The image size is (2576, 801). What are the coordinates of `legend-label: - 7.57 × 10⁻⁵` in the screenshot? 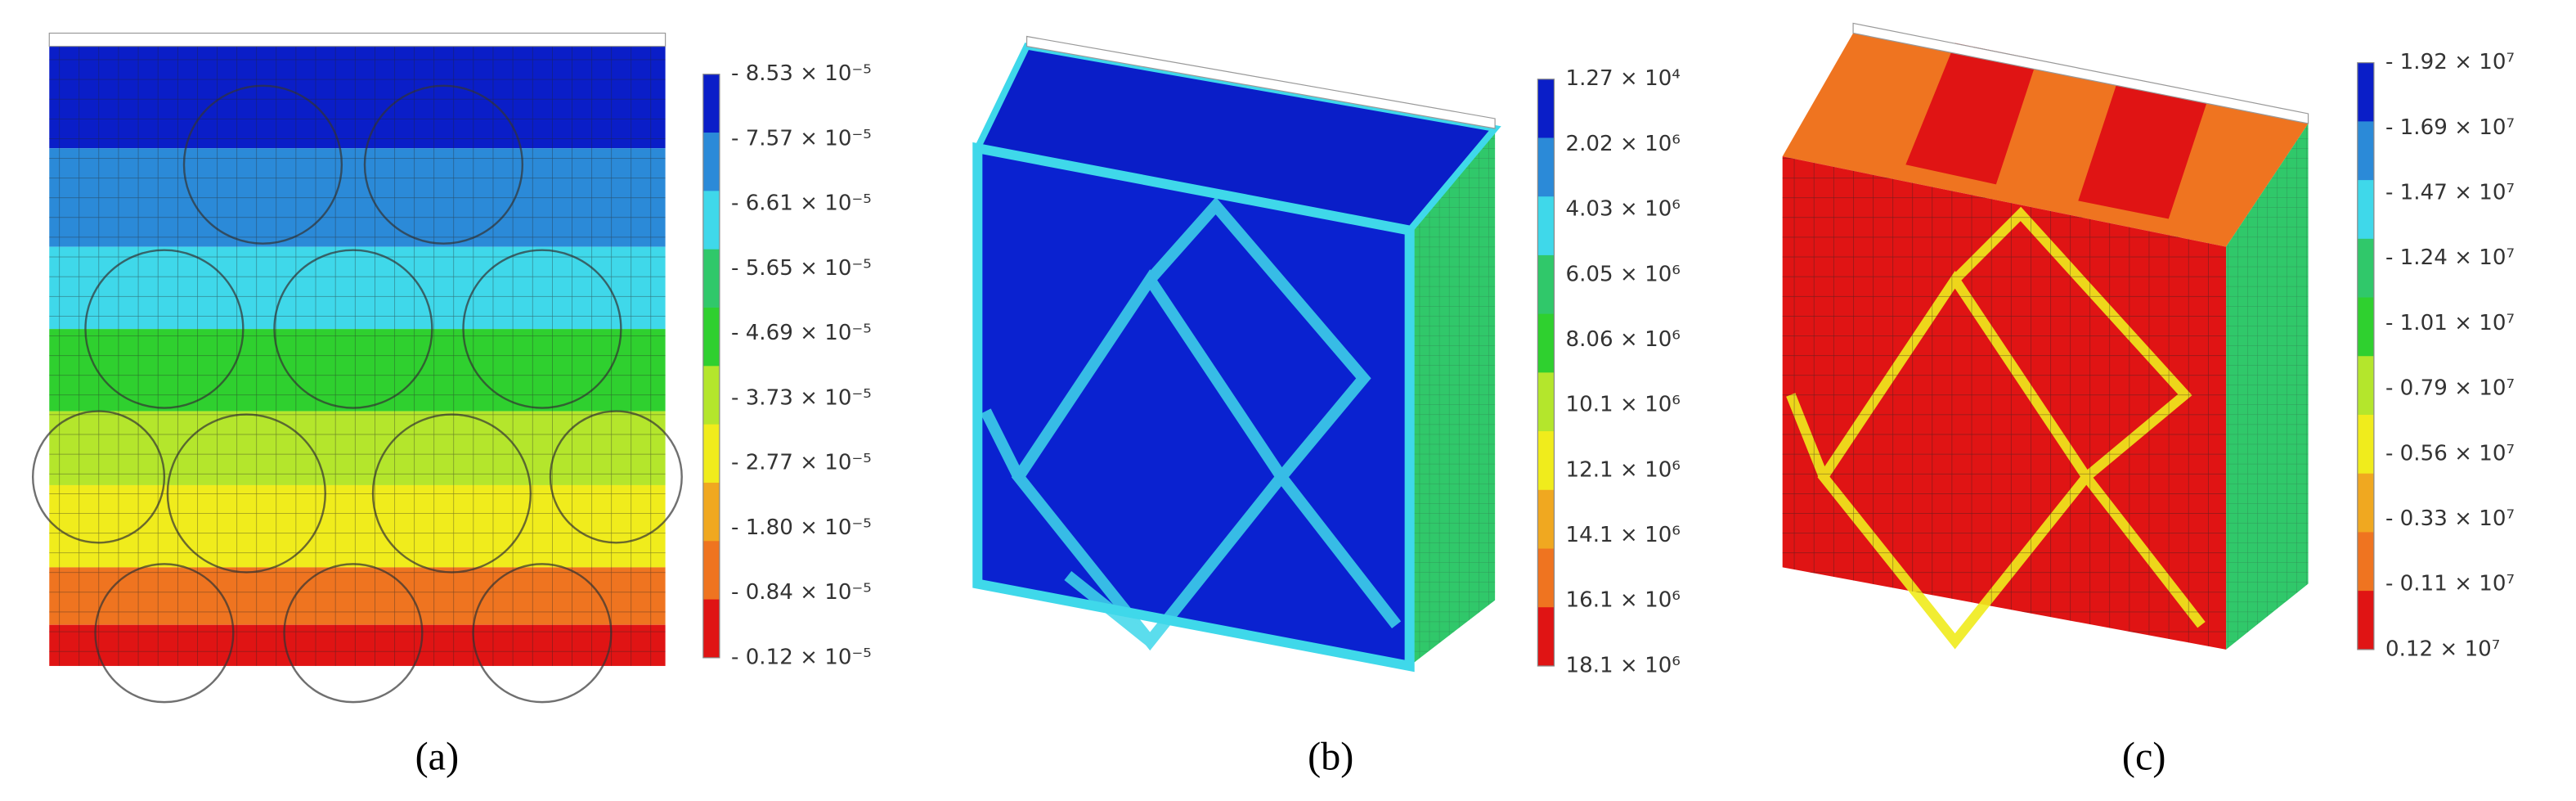 It's located at (801, 139).